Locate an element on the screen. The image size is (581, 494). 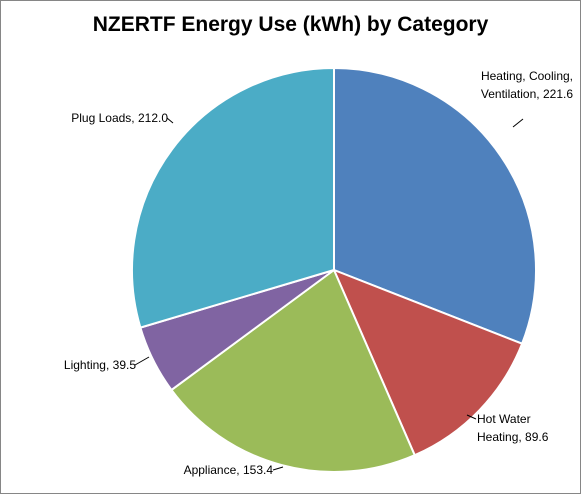
category-label: Lighting is located at coordinates (88, 365).